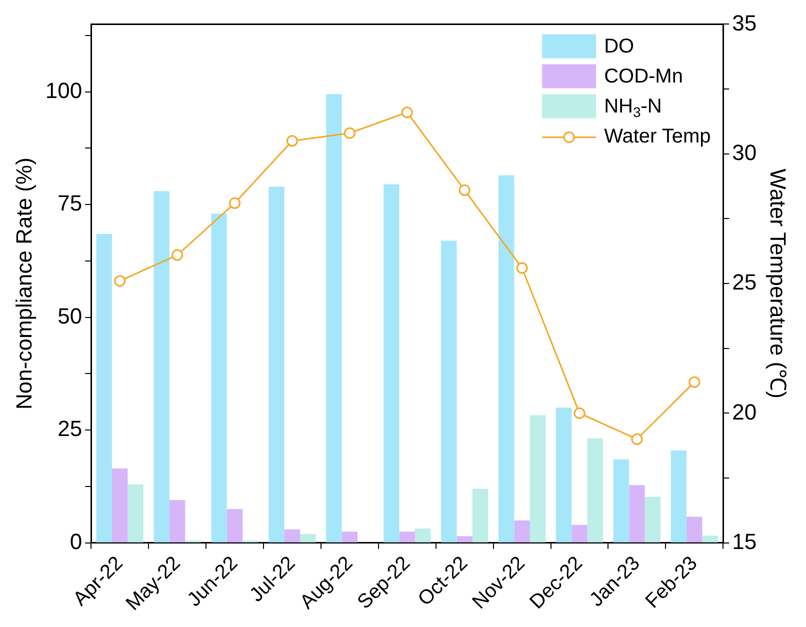  What do you see at coordinates (643, 77) in the screenshot?
I see `legend-label: COD-Mn` at bounding box center [643, 77].